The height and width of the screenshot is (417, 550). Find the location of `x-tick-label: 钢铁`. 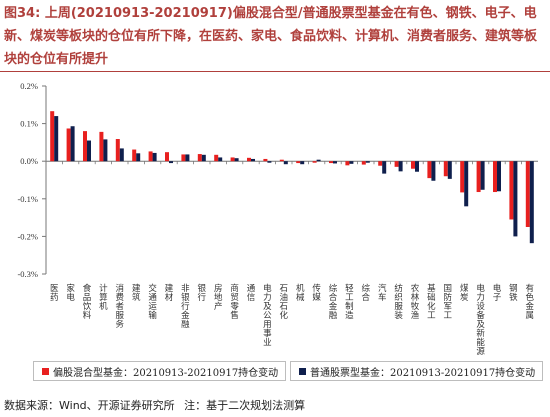

x-tick-label: 钢铁 is located at coordinates (513, 293).